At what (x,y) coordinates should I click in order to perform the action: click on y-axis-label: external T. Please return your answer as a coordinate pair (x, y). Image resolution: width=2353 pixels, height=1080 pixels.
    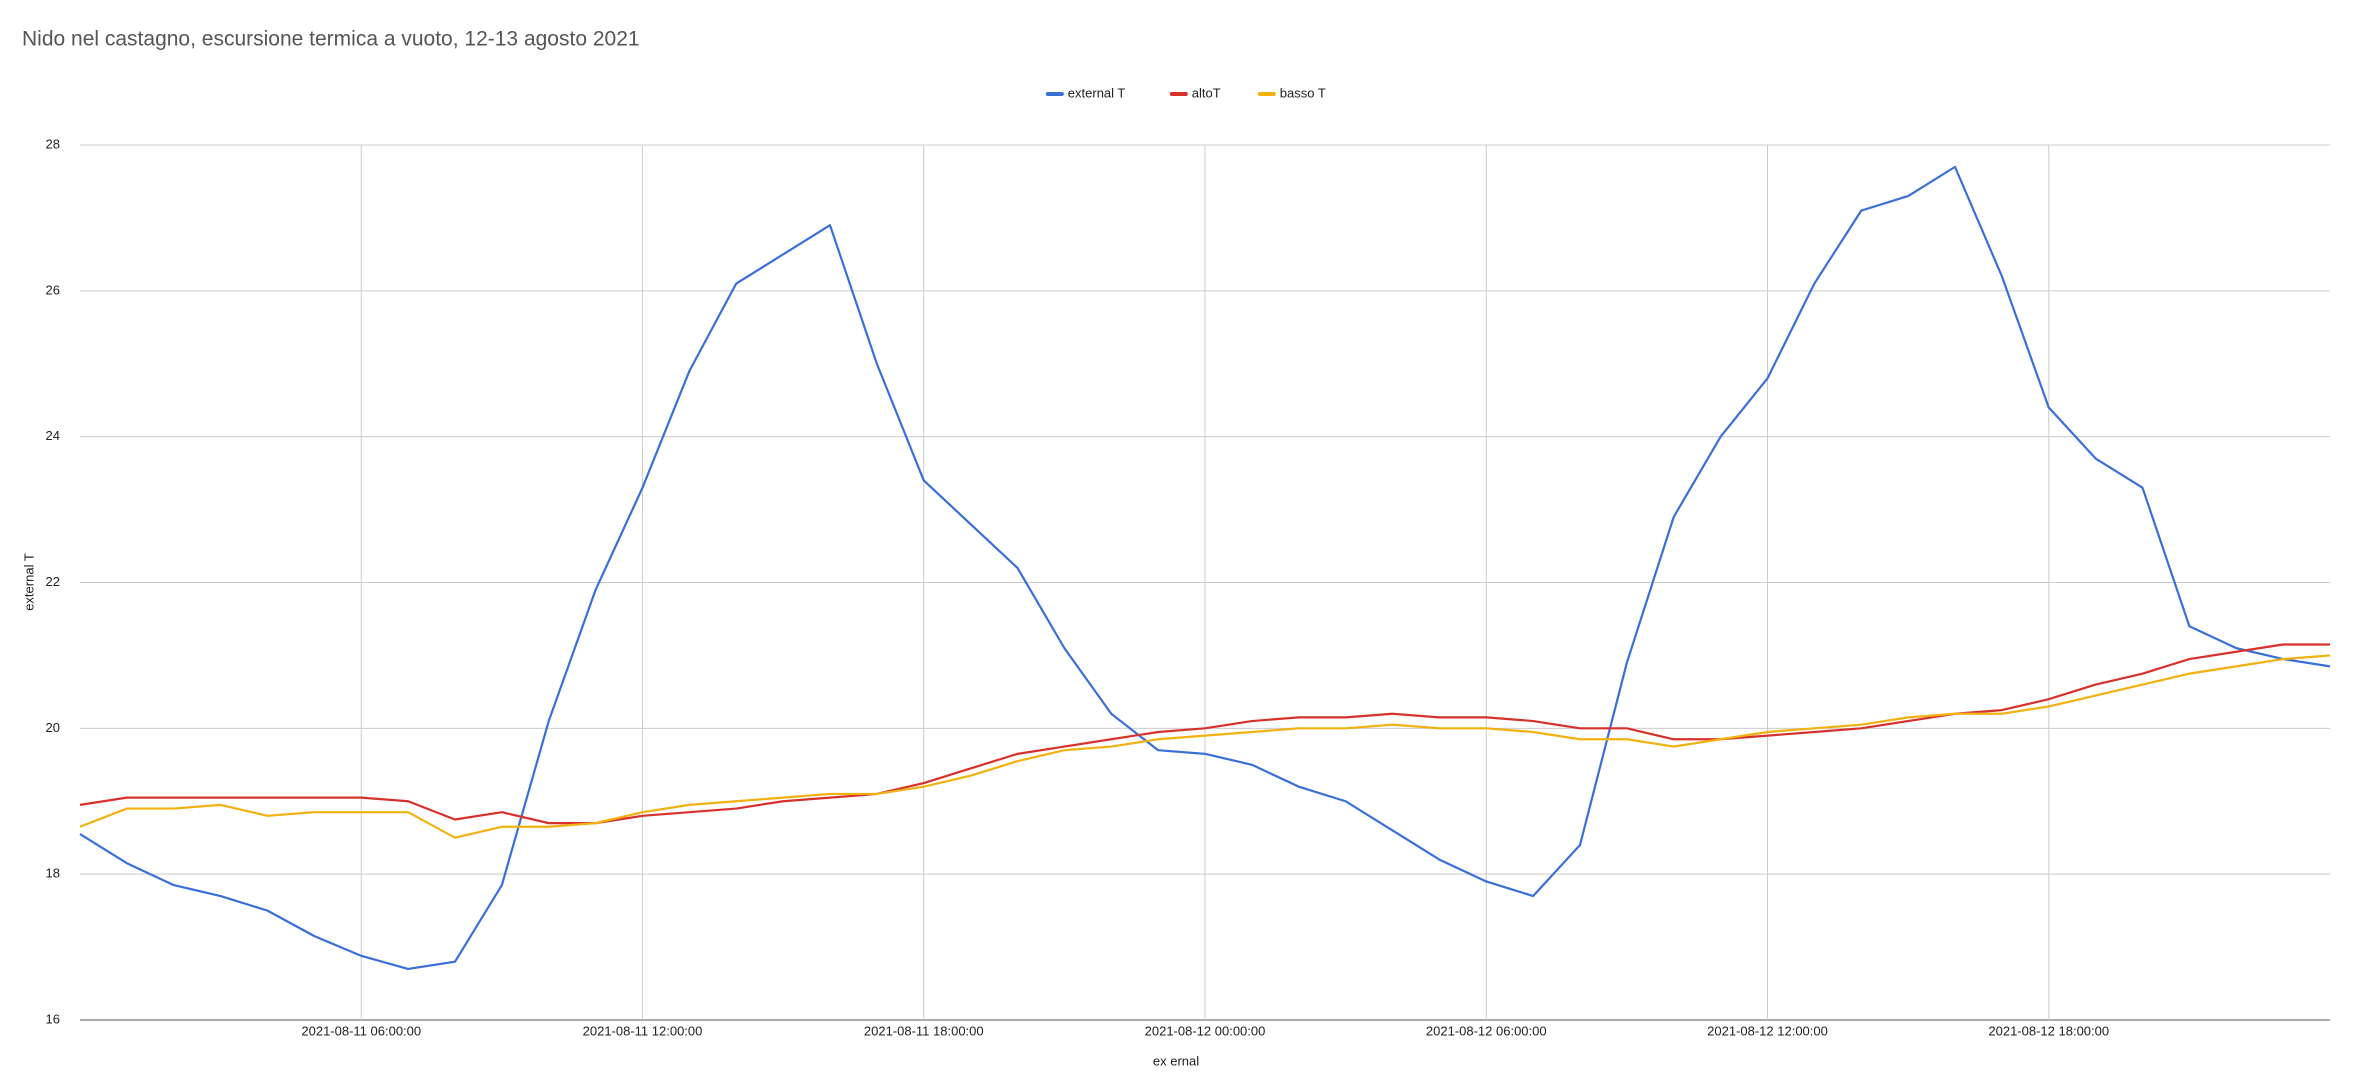
    Looking at the image, I should click on (28, 582).